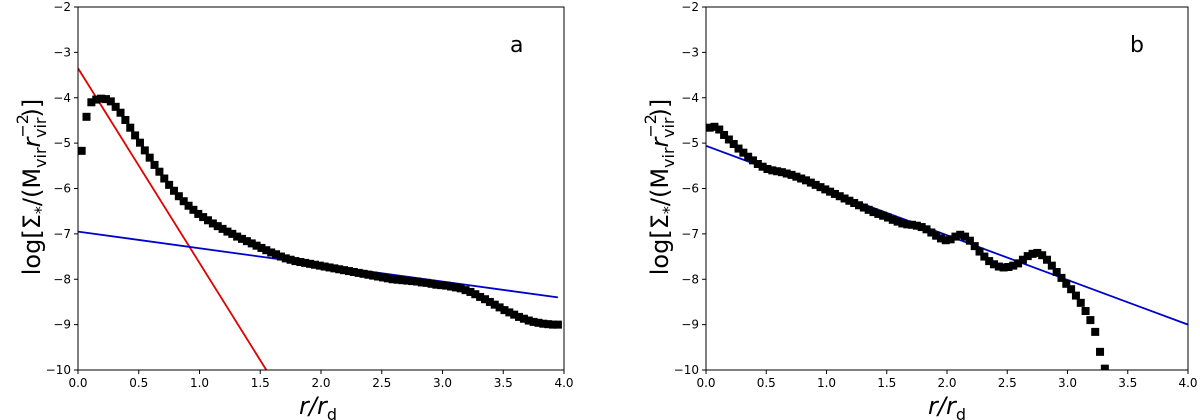 This screenshot has width=1200, height=420. Describe the element at coordinates (62, 325) in the screenshot. I see `y-tick-label: −9` at that location.